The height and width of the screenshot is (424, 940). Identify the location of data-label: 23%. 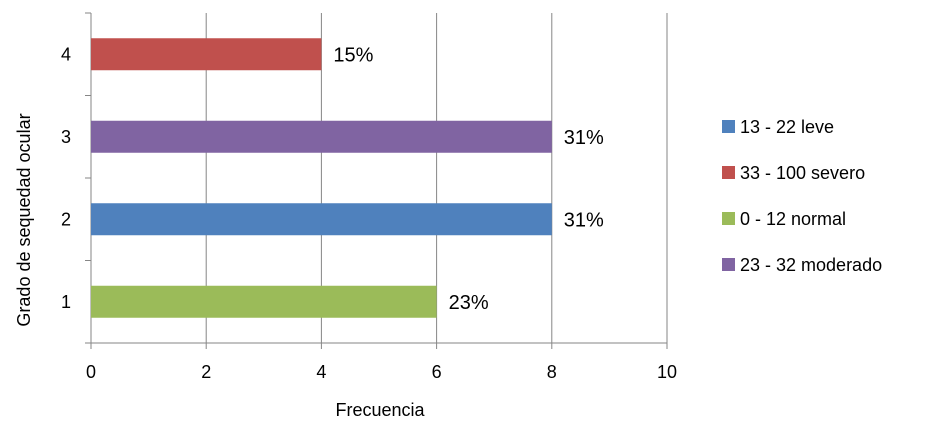
(469, 303).